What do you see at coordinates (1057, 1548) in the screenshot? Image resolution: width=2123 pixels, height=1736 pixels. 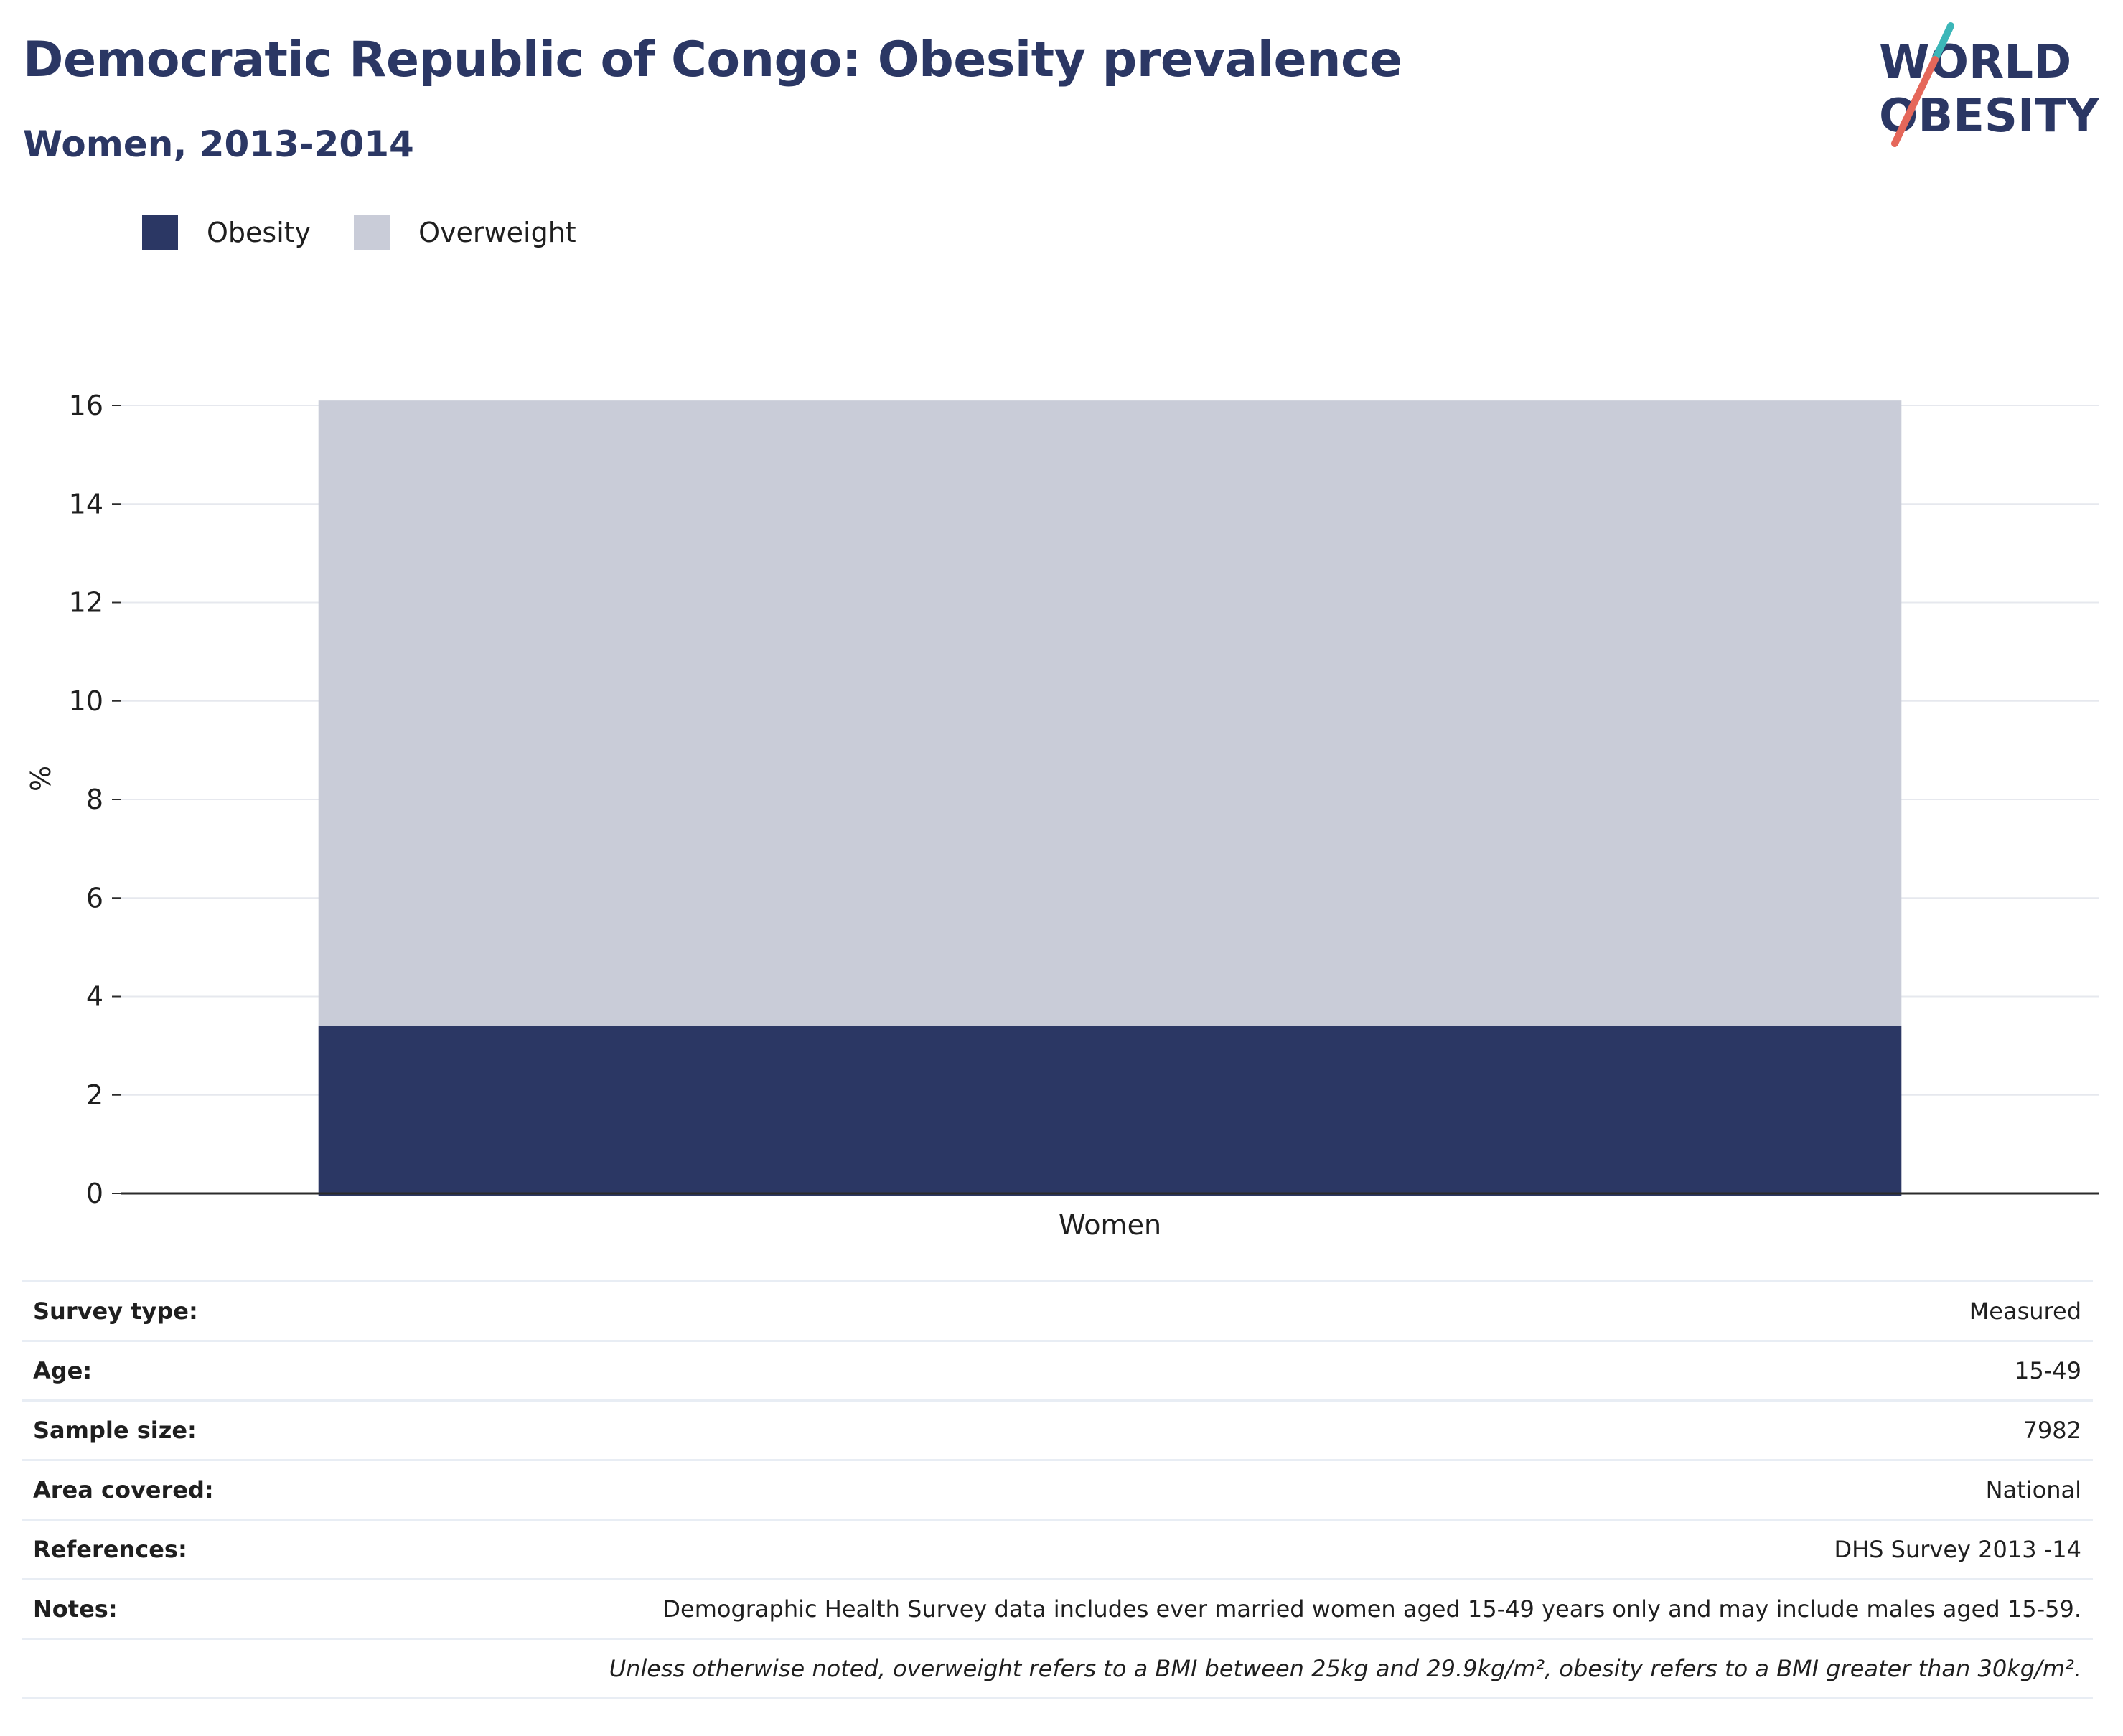 I see `info-row: References: DHS Survey 2013 -14` at bounding box center [1057, 1548].